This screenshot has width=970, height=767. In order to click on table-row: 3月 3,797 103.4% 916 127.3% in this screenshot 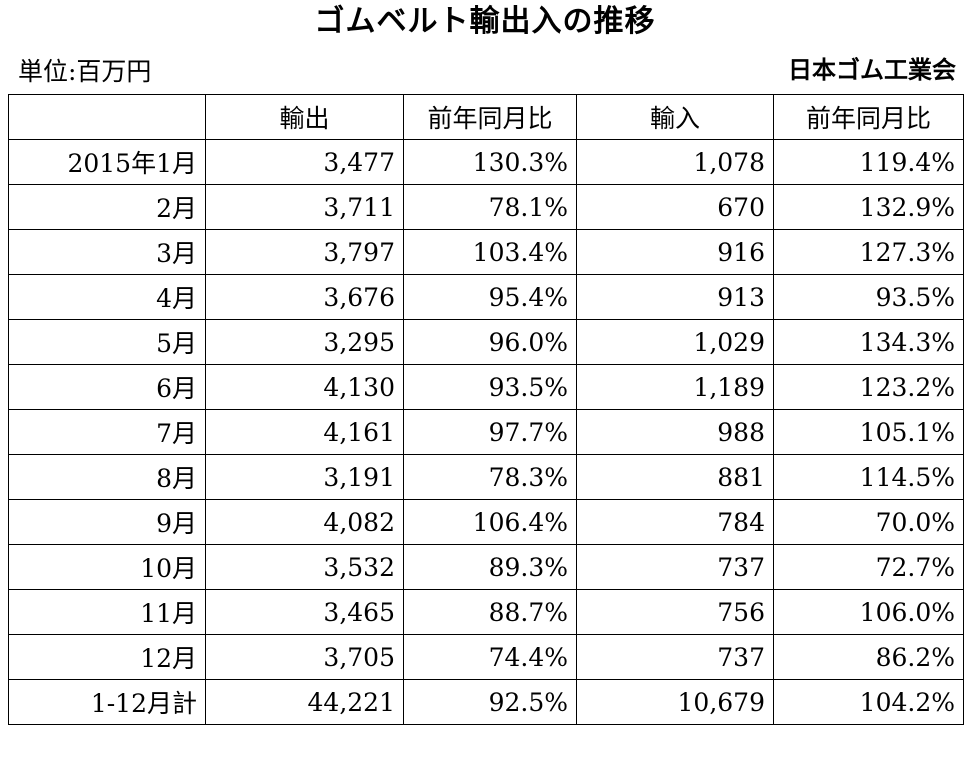, I will do `click(486, 252)`.